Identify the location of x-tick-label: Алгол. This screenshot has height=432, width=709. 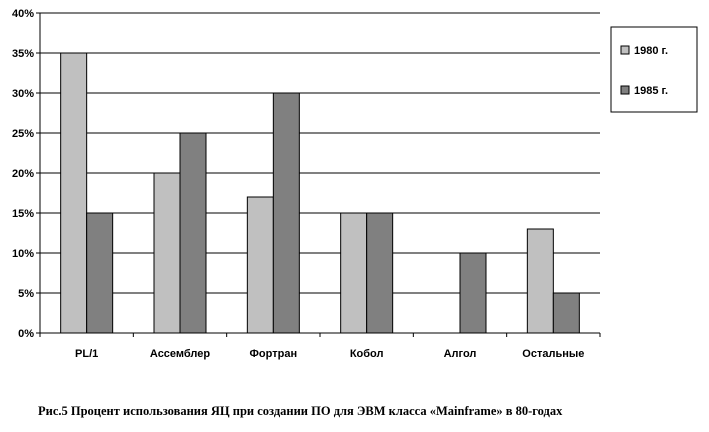
(460, 354).